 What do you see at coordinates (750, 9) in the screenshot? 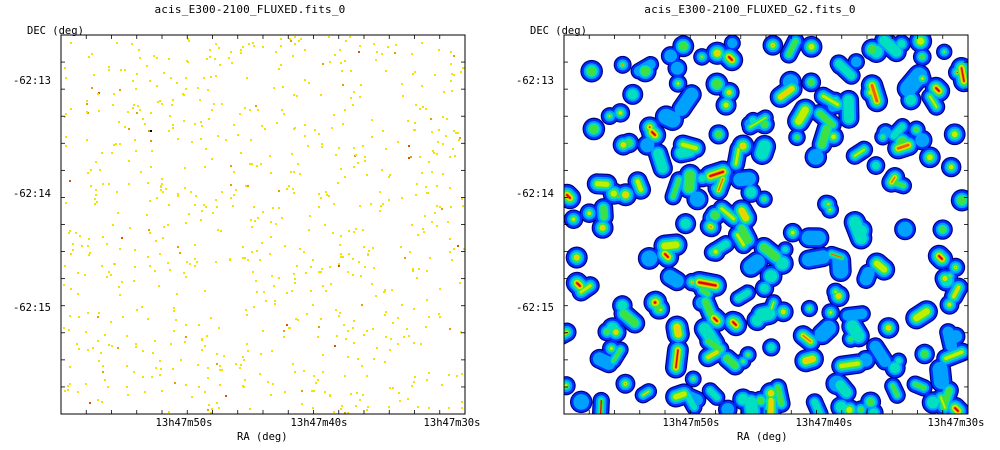
I see `right-panel-title: acis_E300-2100_FLUXED_G2.fits_0` at bounding box center [750, 9].